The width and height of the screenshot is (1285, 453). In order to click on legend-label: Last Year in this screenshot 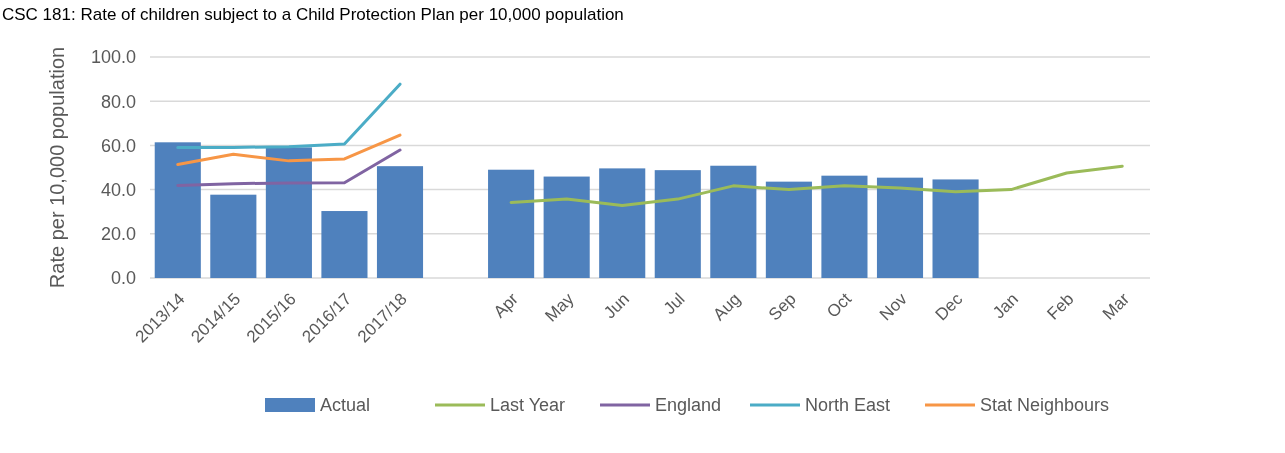, I will do `click(528, 405)`.